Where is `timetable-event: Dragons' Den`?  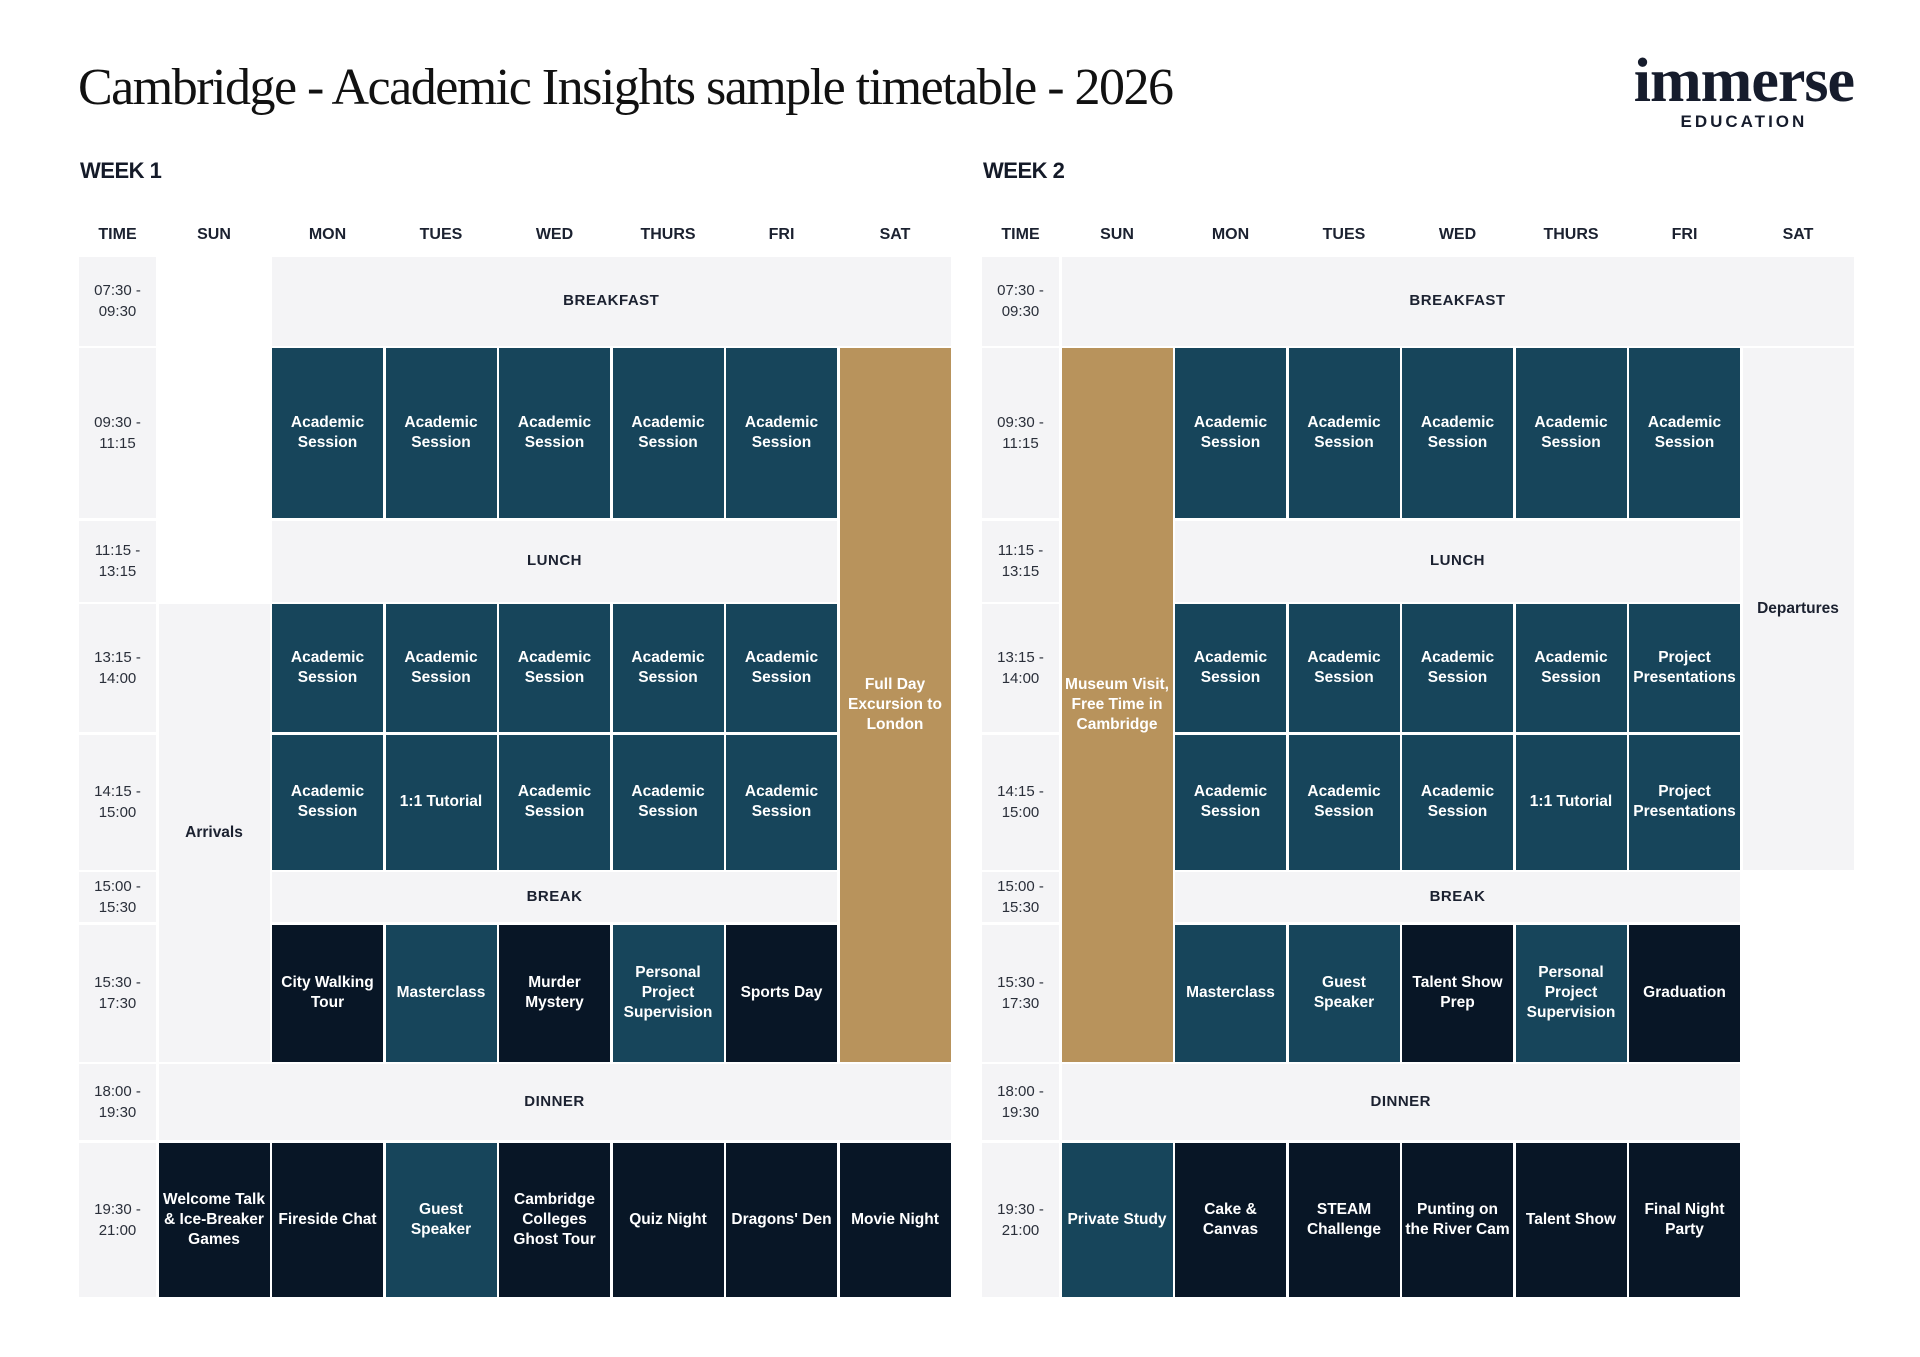
timetable-event: Dragons' Den is located at coordinates (781, 1219).